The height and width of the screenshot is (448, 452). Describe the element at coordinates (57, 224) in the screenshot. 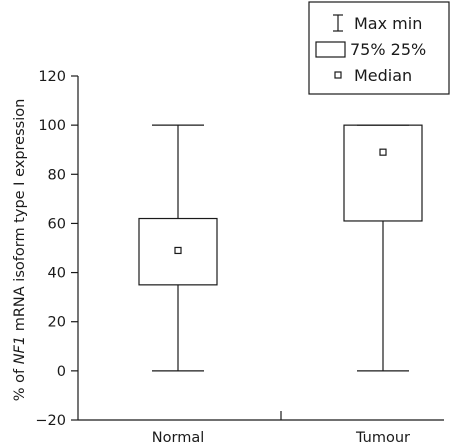

I see `y-tick-label: 60` at that location.